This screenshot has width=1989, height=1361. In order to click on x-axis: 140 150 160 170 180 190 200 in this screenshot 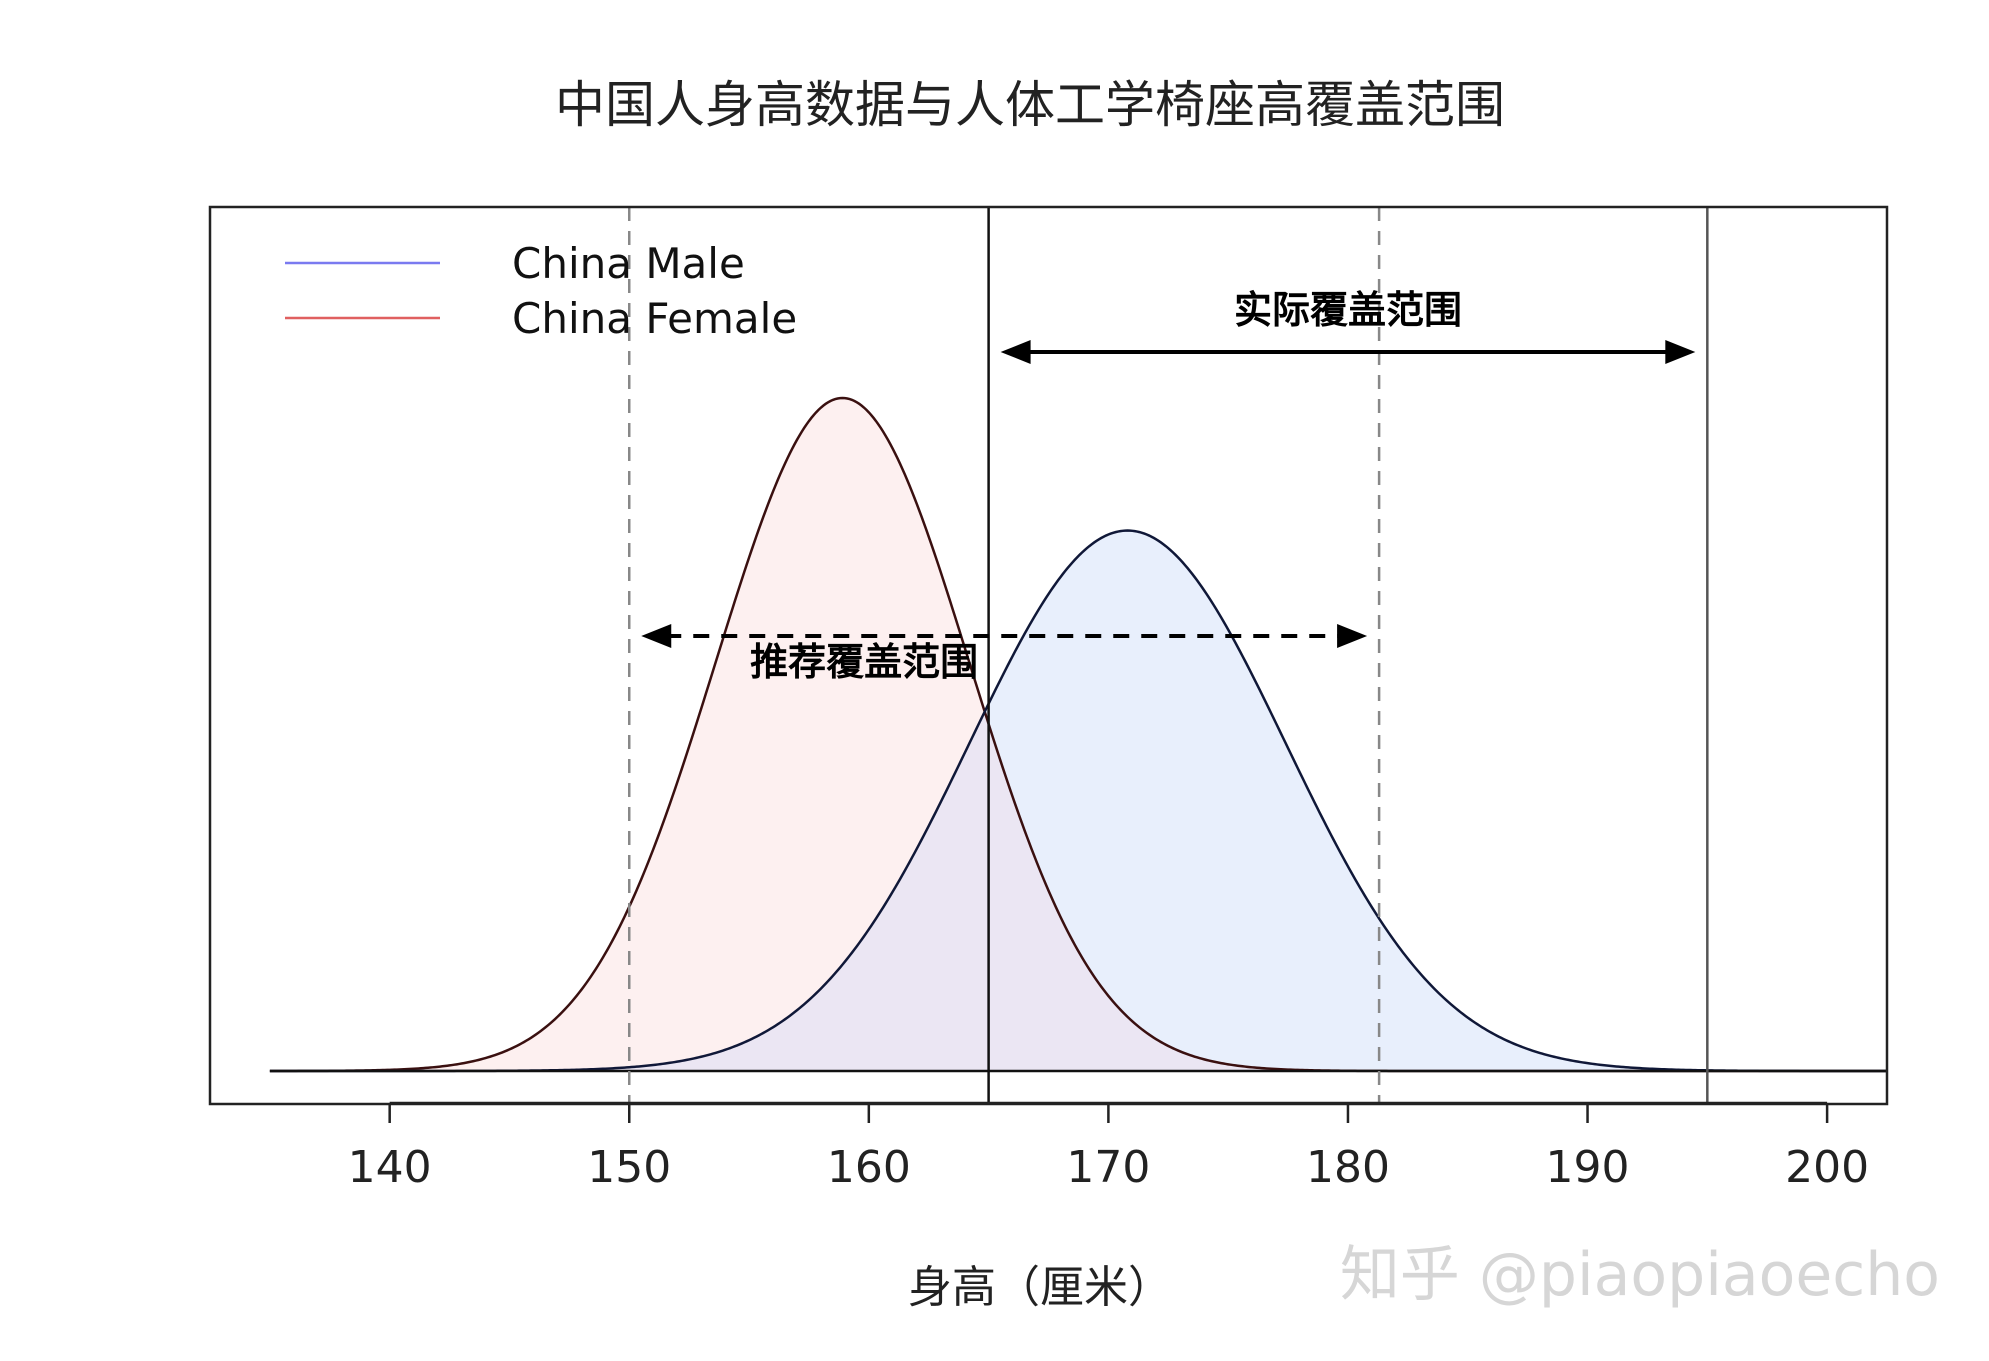, I will do `click(1108, 1147)`.